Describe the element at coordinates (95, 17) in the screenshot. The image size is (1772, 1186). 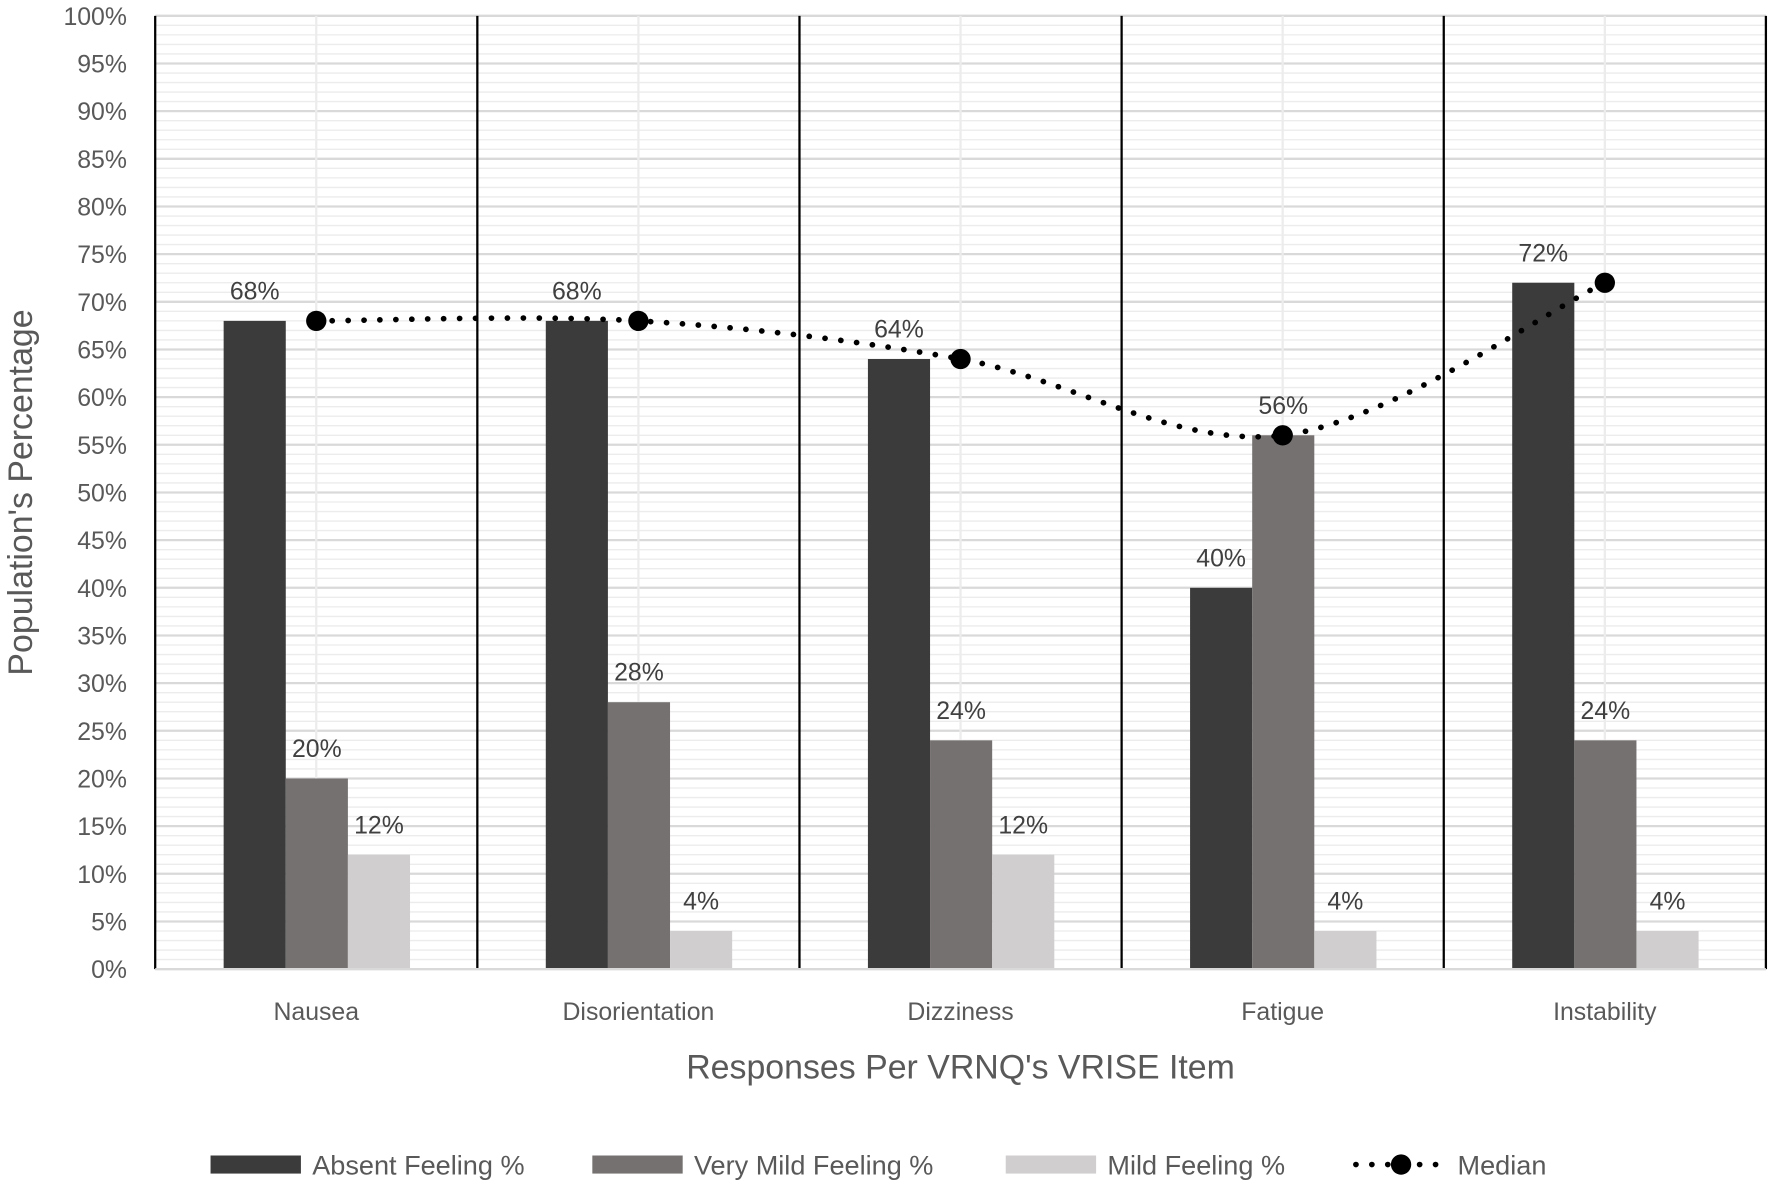
I see `y-tick-label: 100%` at that location.